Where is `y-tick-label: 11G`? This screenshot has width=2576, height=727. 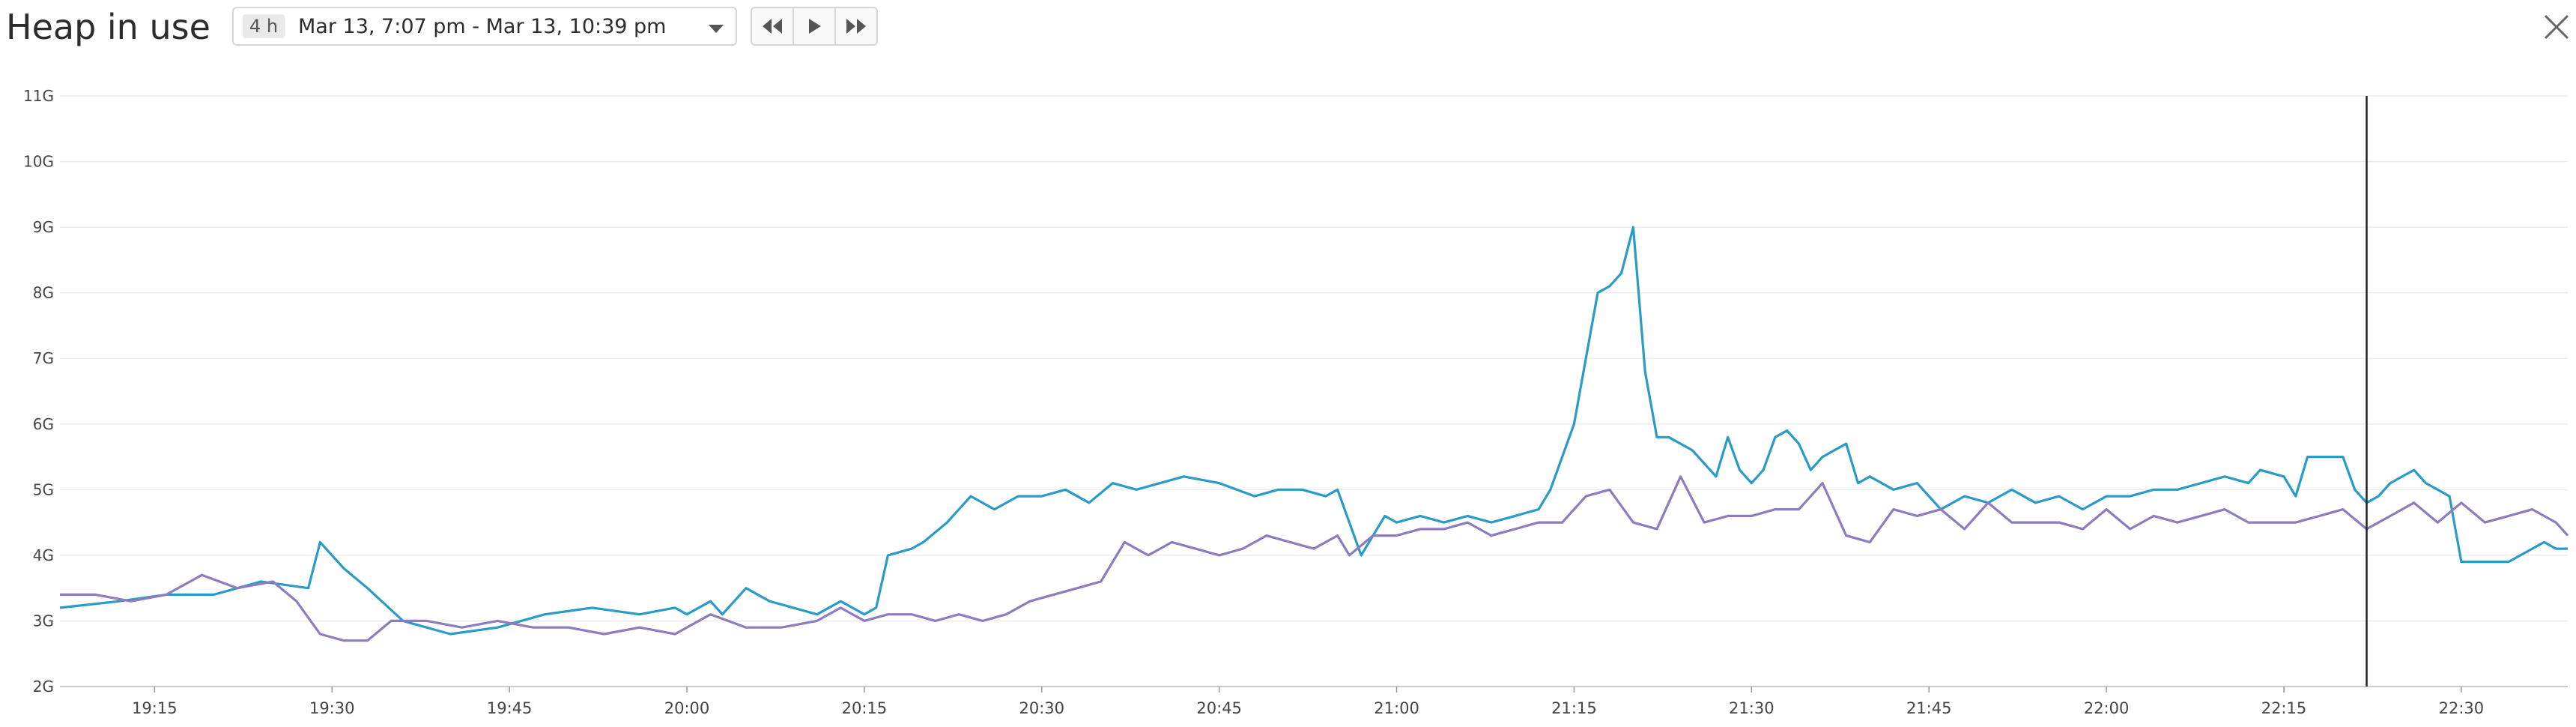 y-tick-label: 11G is located at coordinates (38, 96).